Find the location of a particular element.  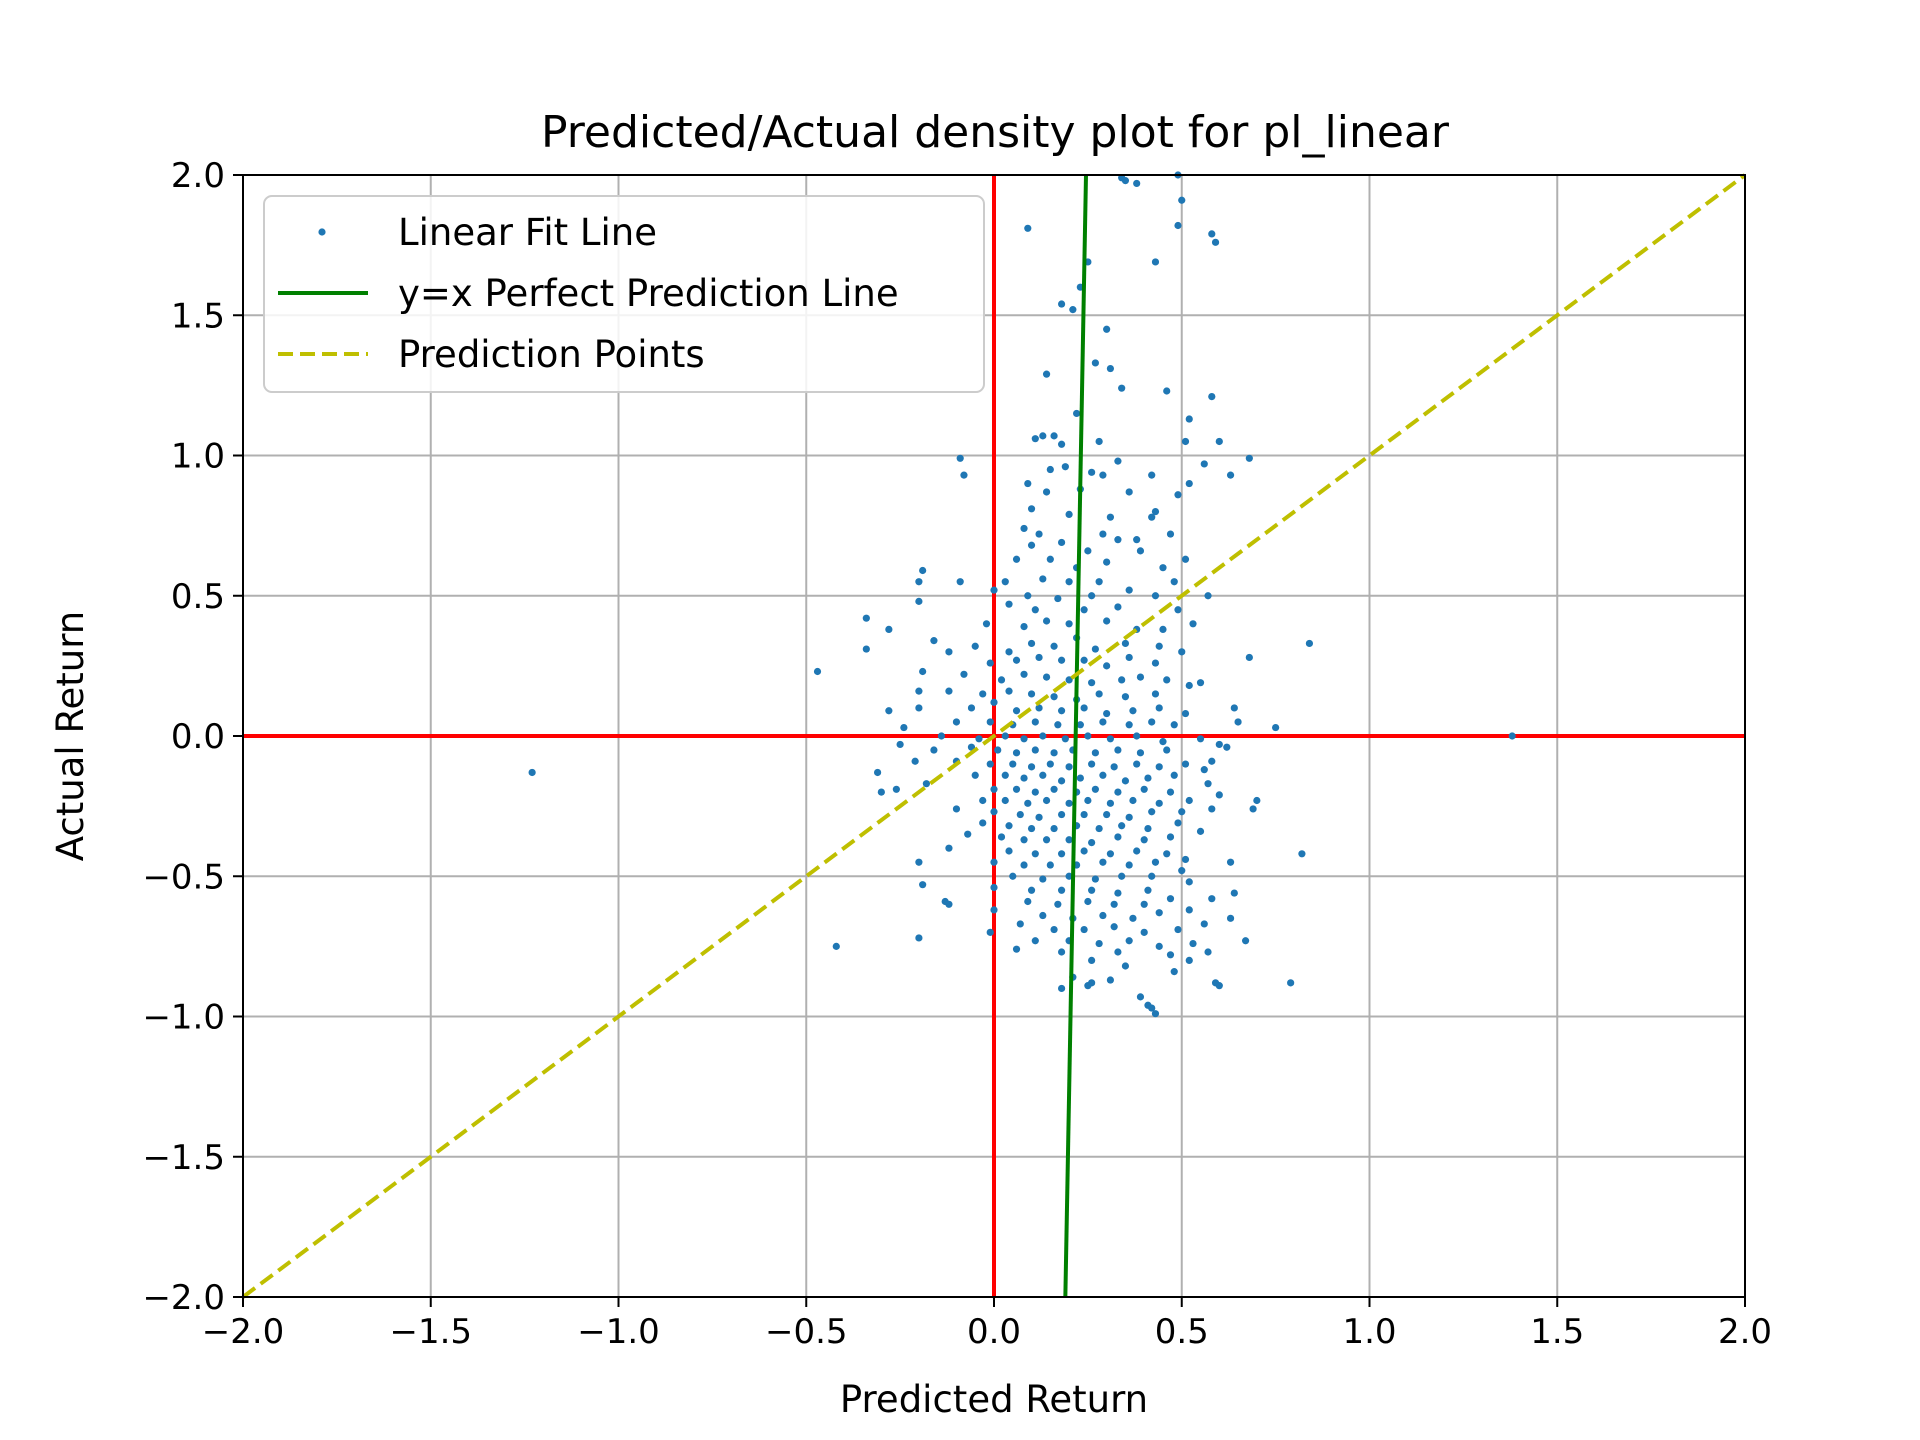

x-axis-ticks: −2.0 −1.5 −1.0 −0.5 0.0 0.5 1.0 1.5 2.0 is located at coordinates (987, 1324).